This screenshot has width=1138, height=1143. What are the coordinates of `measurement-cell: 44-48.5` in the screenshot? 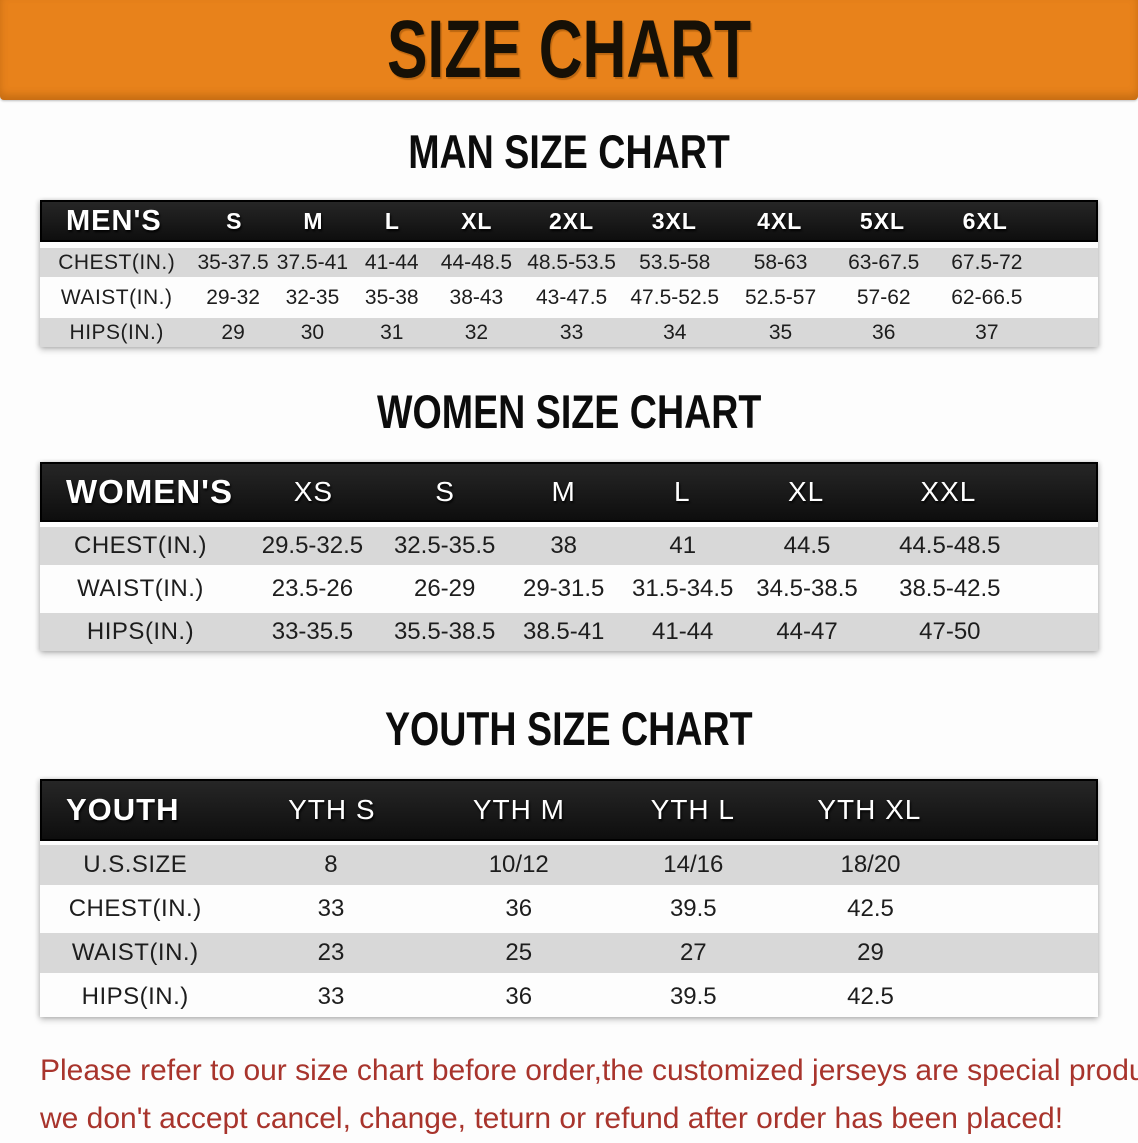 It's located at (476, 262).